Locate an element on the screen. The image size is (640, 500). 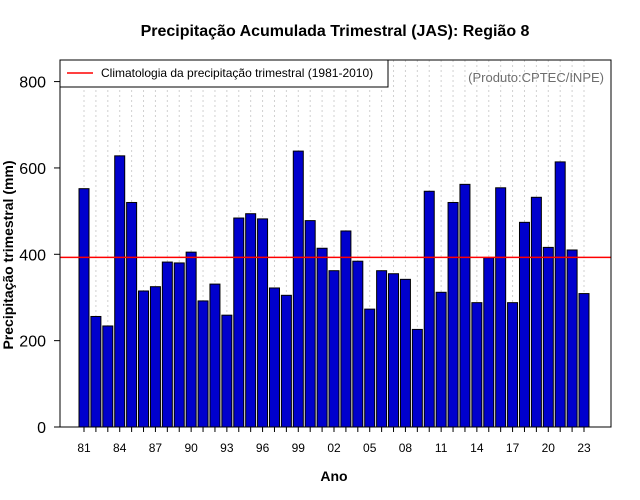
x-tick-label: 17 is located at coordinates (513, 448).